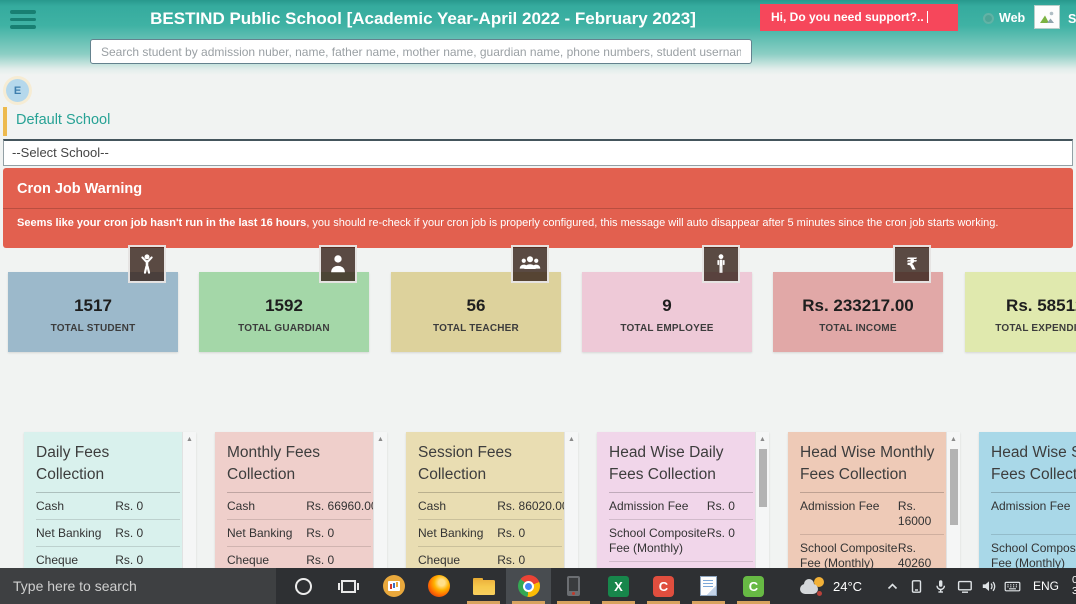 The height and width of the screenshot is (604, 1076). Describe the element at coordinates (988, 586) in the screenshot. I see `speaker-icon` at that location.